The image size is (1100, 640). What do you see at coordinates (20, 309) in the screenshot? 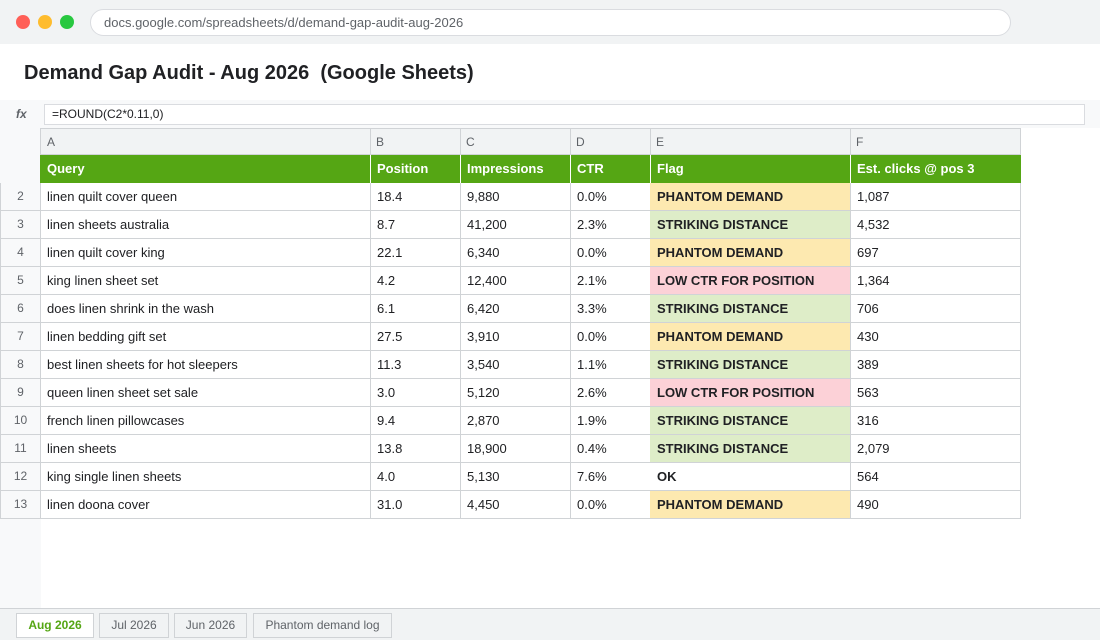
I see `row-number: 6` at bounding box center [20, 309].